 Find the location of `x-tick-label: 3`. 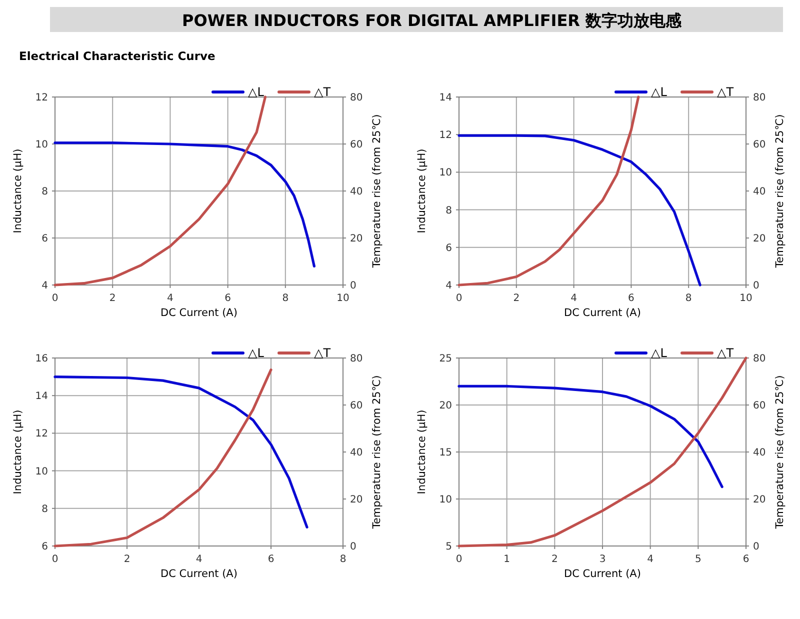

x-tick-label: 3 is located at coordinates (602, 559).